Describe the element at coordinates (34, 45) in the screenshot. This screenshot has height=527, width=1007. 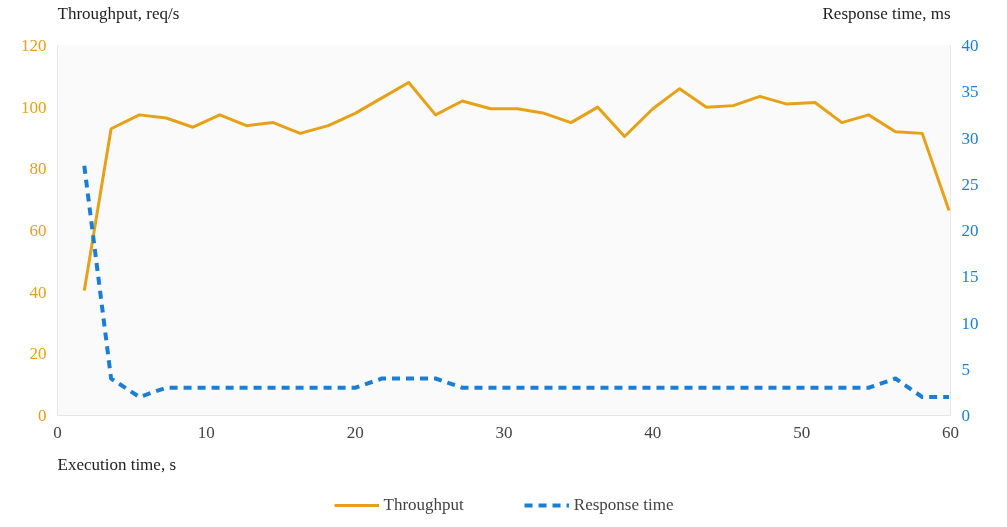
I see `y-tick-label: 120` at that location.